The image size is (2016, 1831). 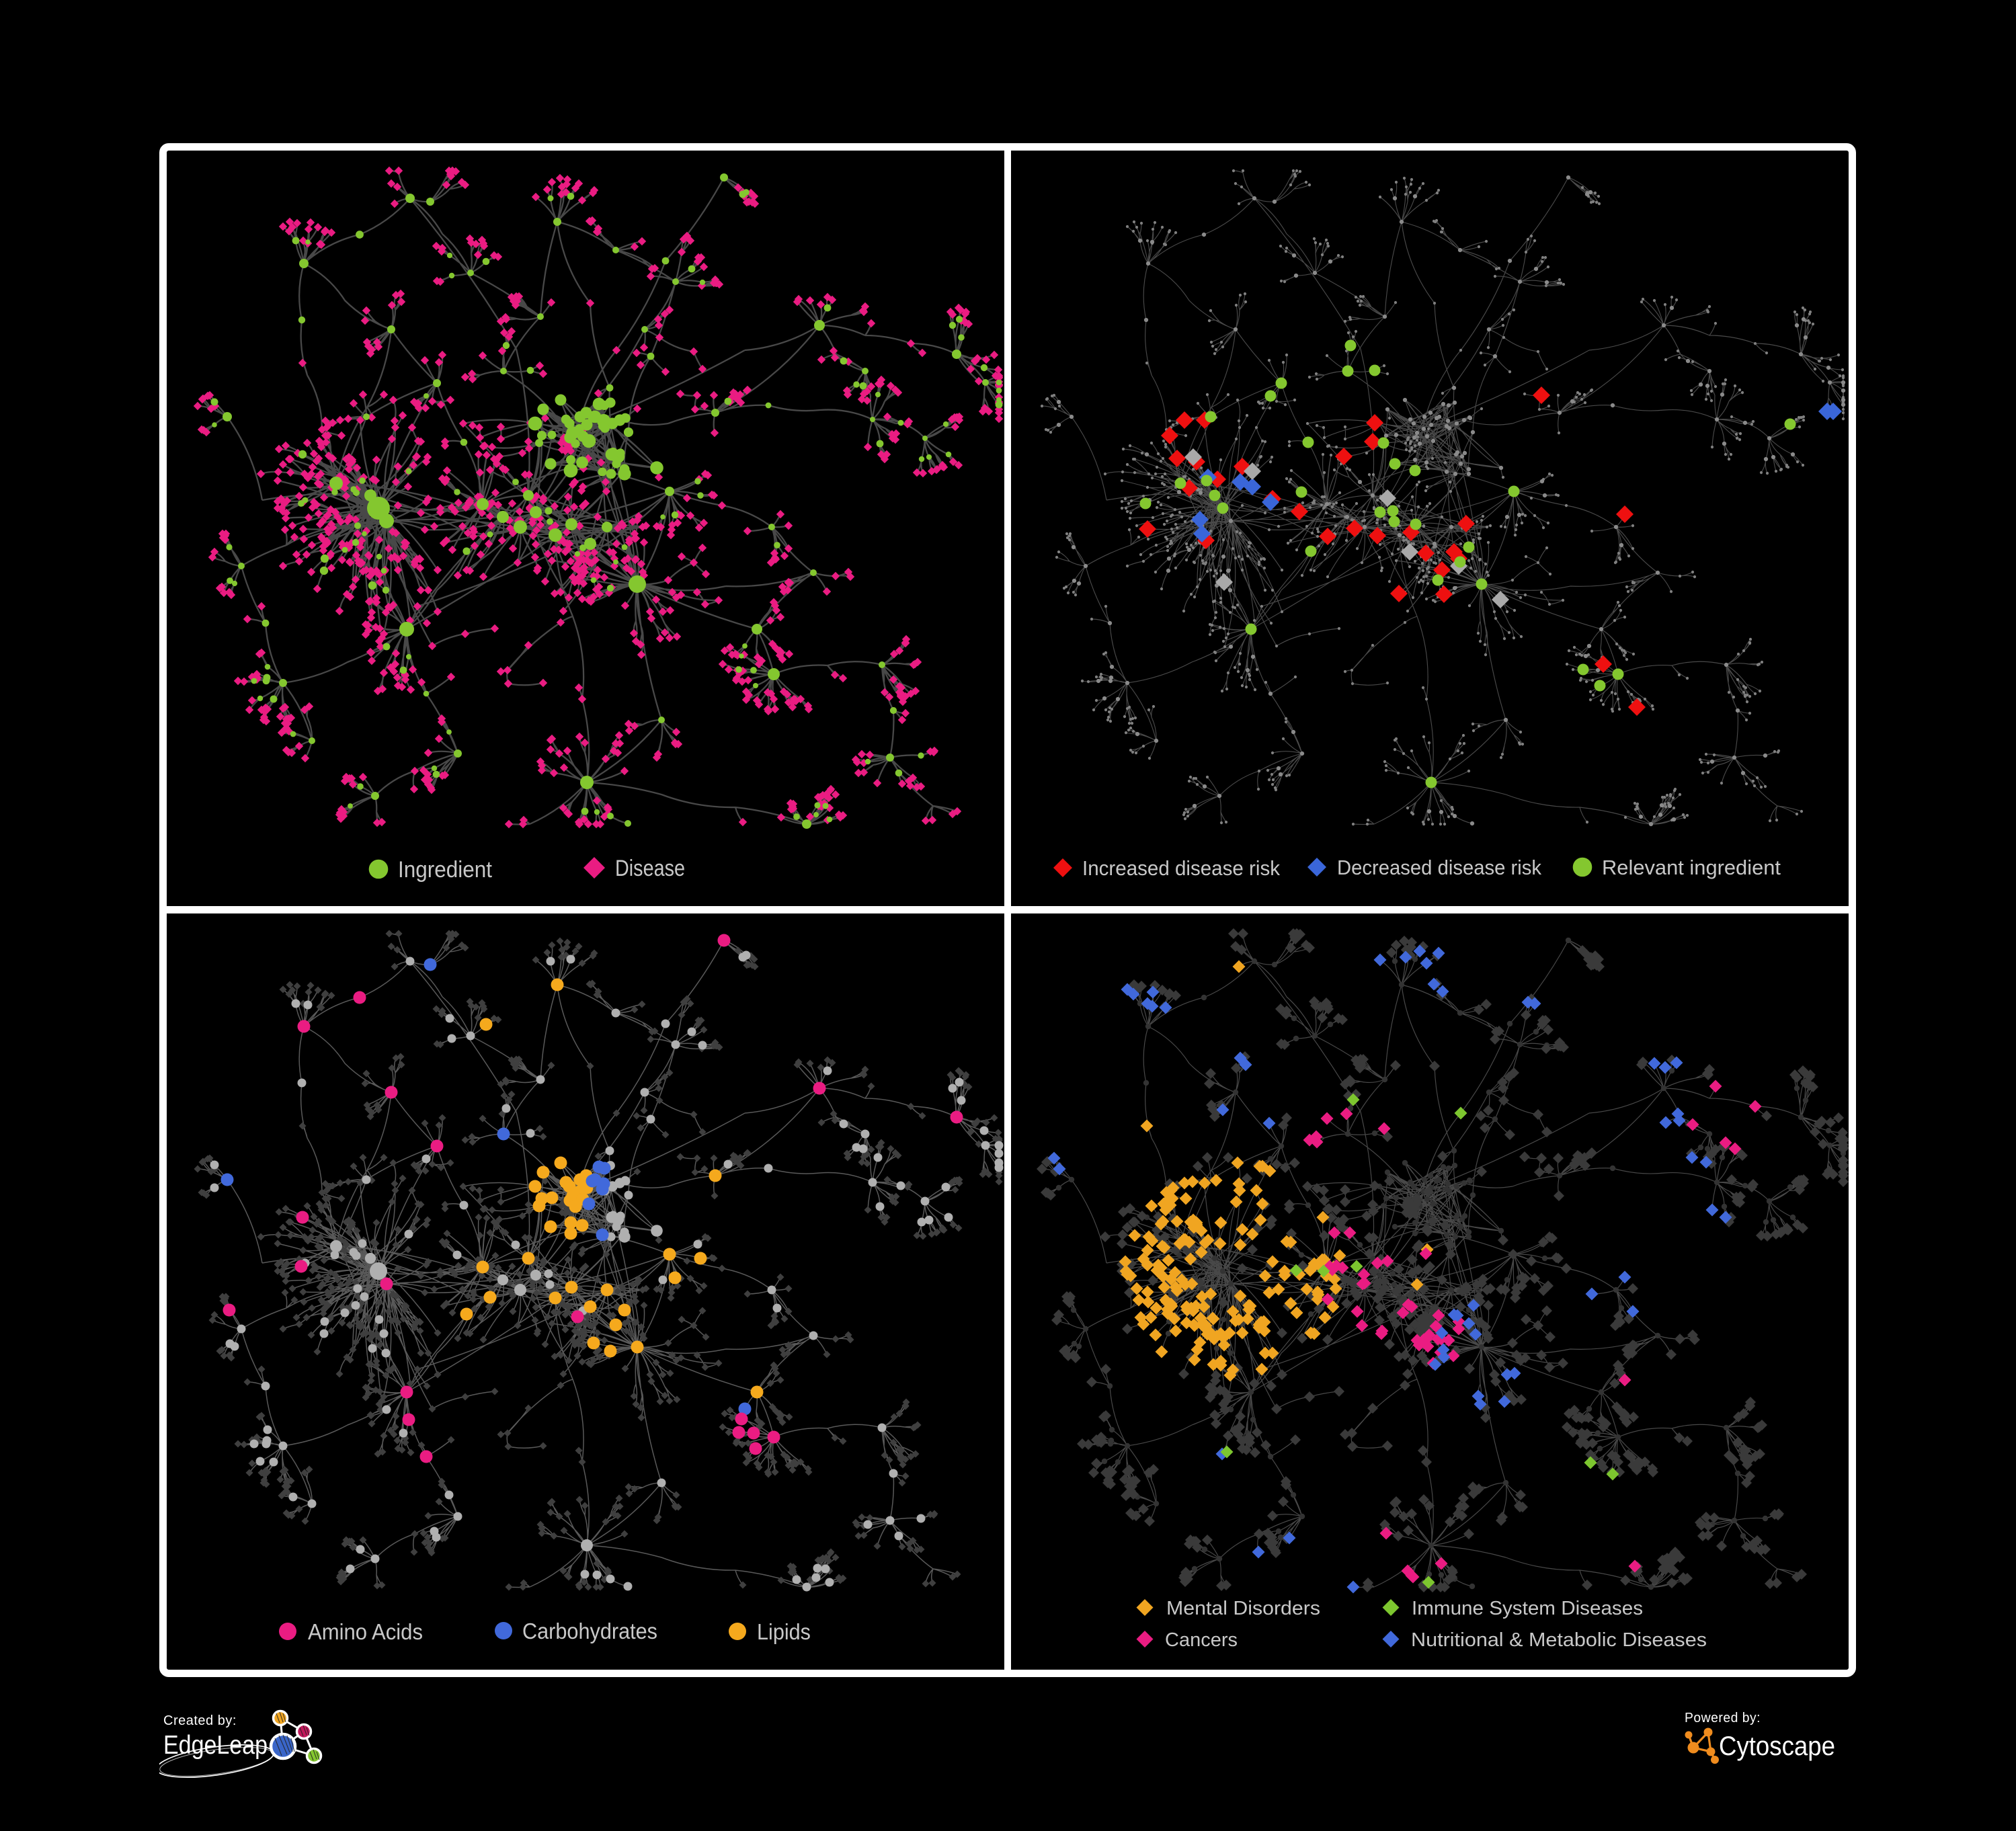 I want to click on svg-text: Decreased disease risk, so click(x=1439, y=867).